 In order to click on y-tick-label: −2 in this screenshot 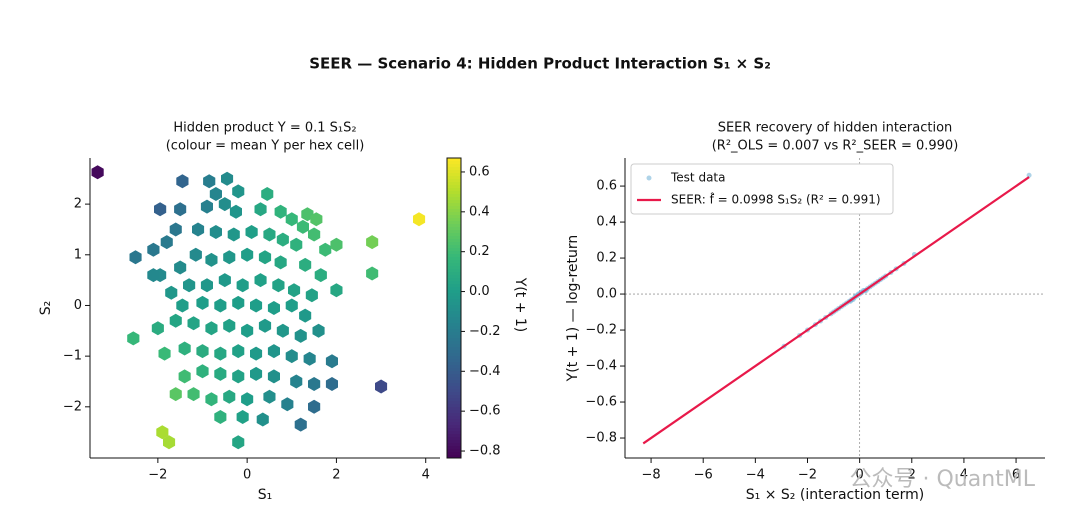, I will do `click(72, 406)`.